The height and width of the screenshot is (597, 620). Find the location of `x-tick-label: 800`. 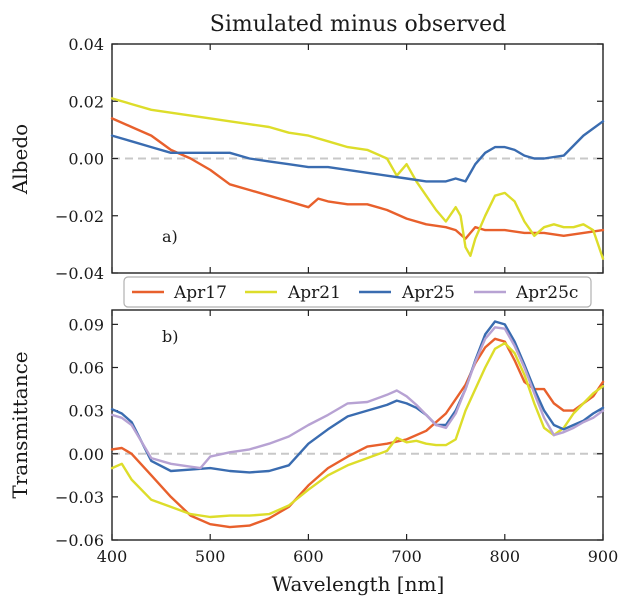

x-tick-label: 800 is located at coordinates (505, 556).